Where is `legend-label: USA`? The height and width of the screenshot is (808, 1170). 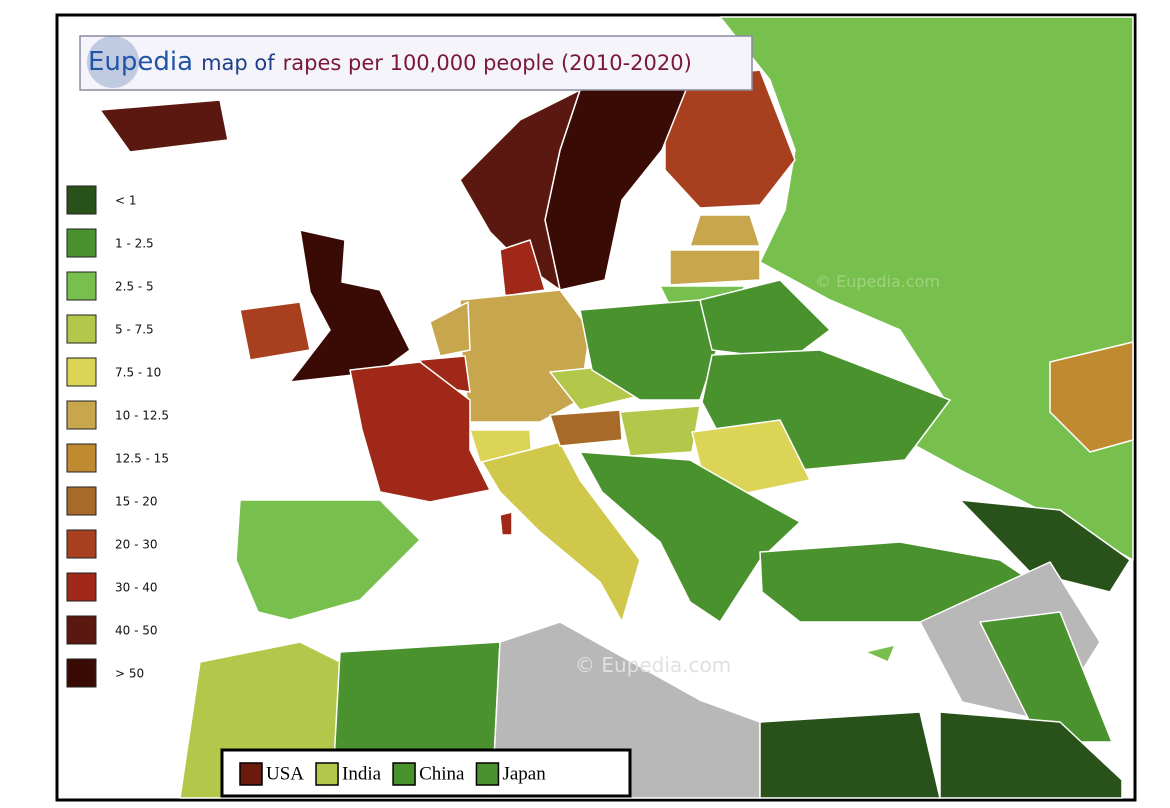
legend-label: USA is located at coordinates (285, 773).